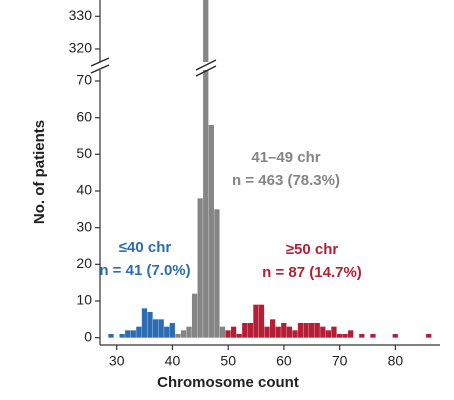 The height and width of the screenshot is (400, 454). I want to click on y-tick-label: 40, so click(84, 190).